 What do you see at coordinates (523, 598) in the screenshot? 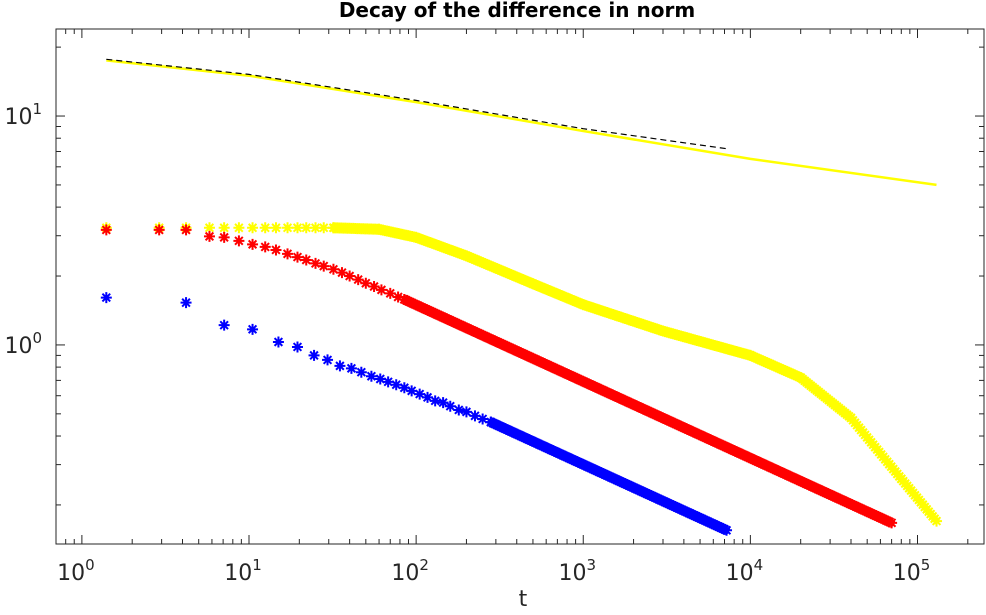
I see `x-axis-label: t` at bounding box center [523, 598].